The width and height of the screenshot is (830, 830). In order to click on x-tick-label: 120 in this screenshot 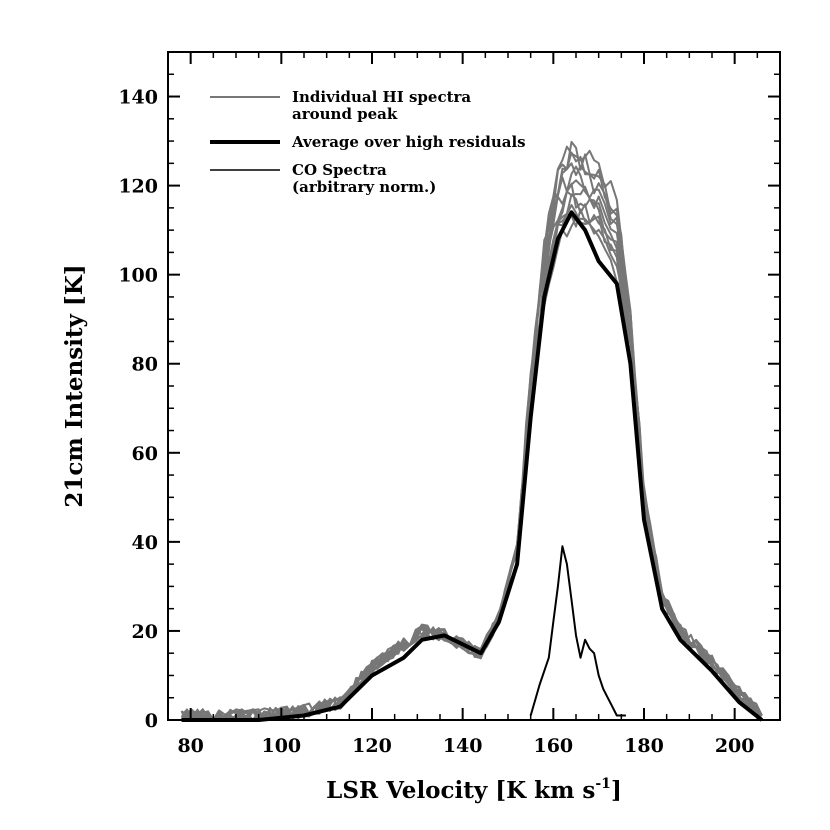, I will do `click(372, 746)`.